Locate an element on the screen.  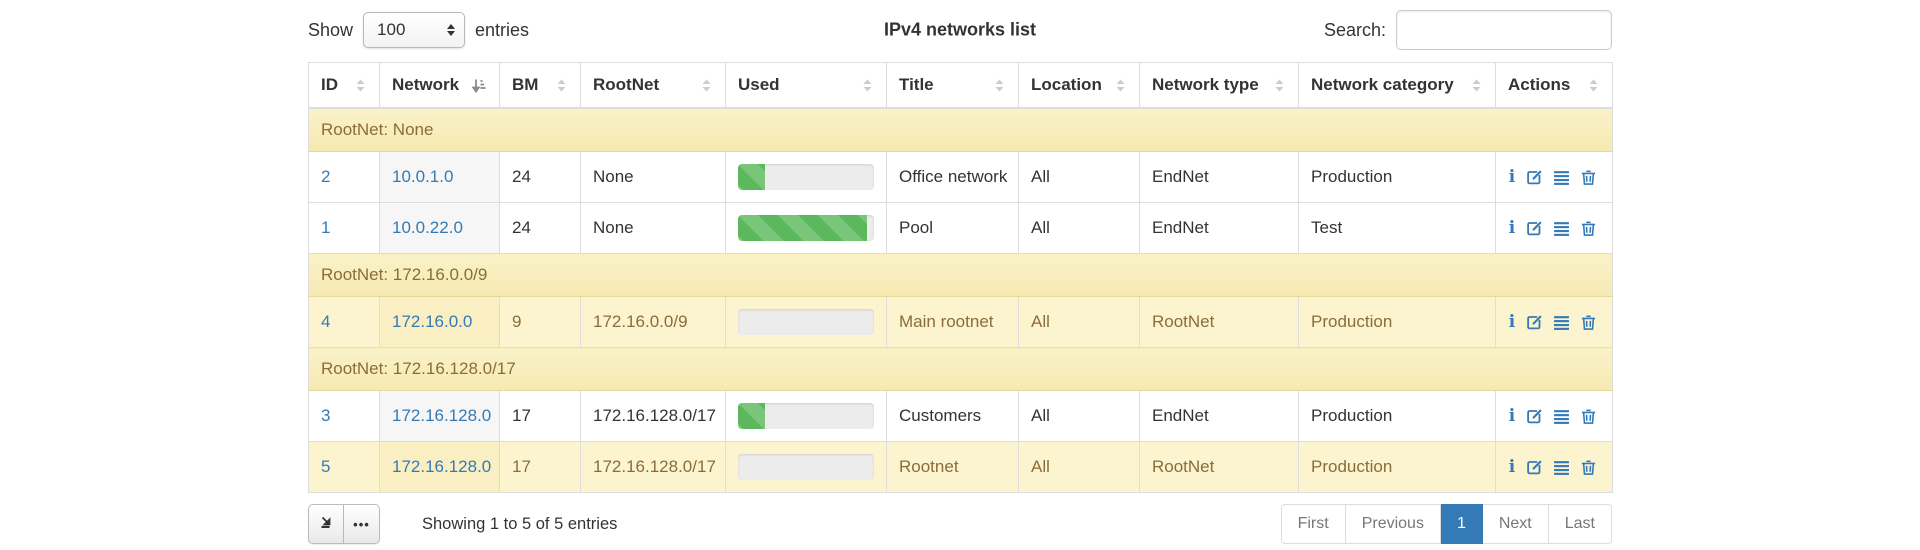
export-button is located at coordinates (326, 524).